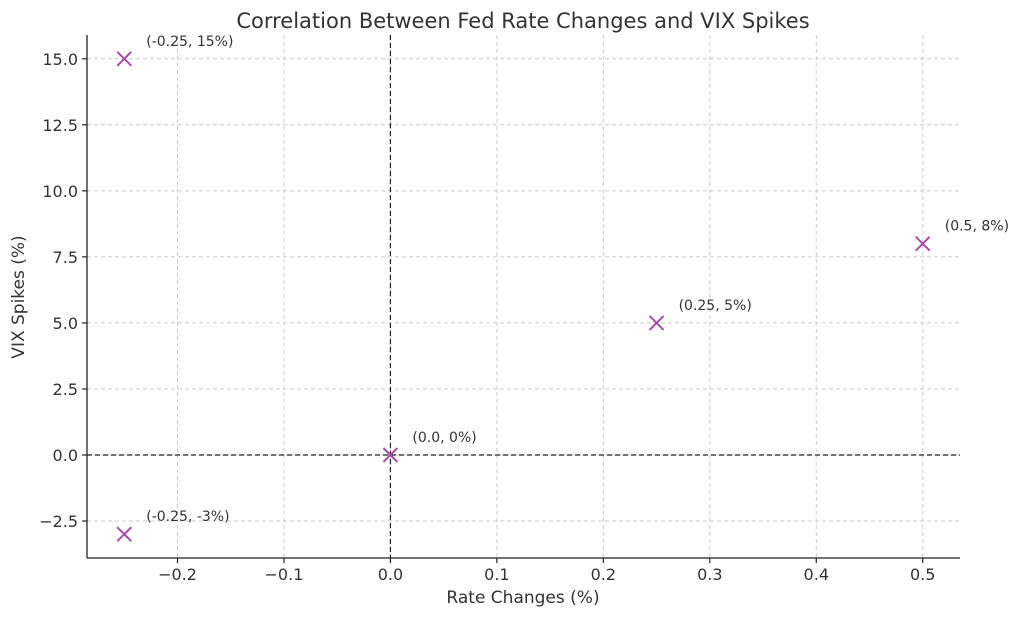 The height and width of the screenshot is (618, 1024). Describe the element at coordinates (65, 323) in the screenshot. I see `y-tick-label: 5.0` at that location.